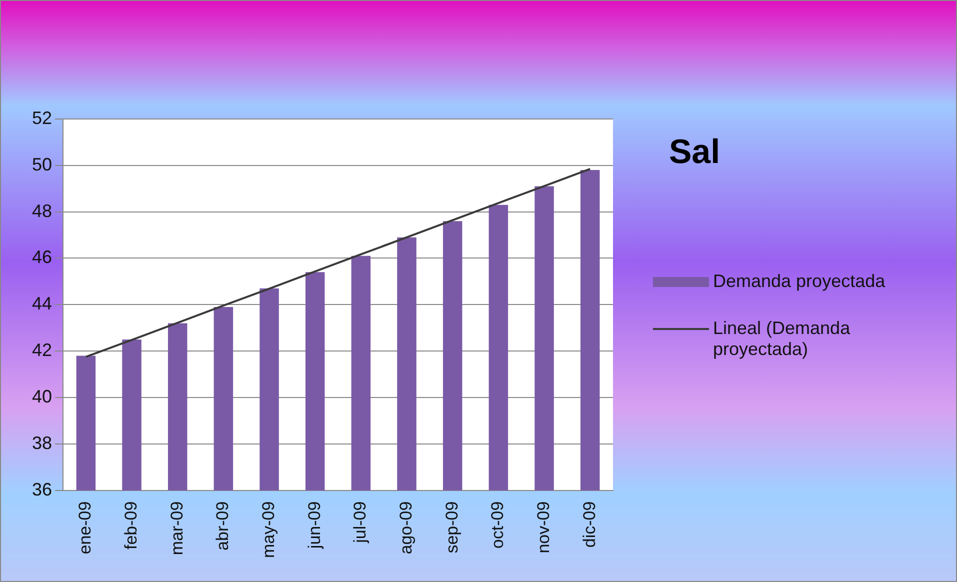 The image size is (957, 582). I want to click on y-tick-label: 38, so click(42, 442).